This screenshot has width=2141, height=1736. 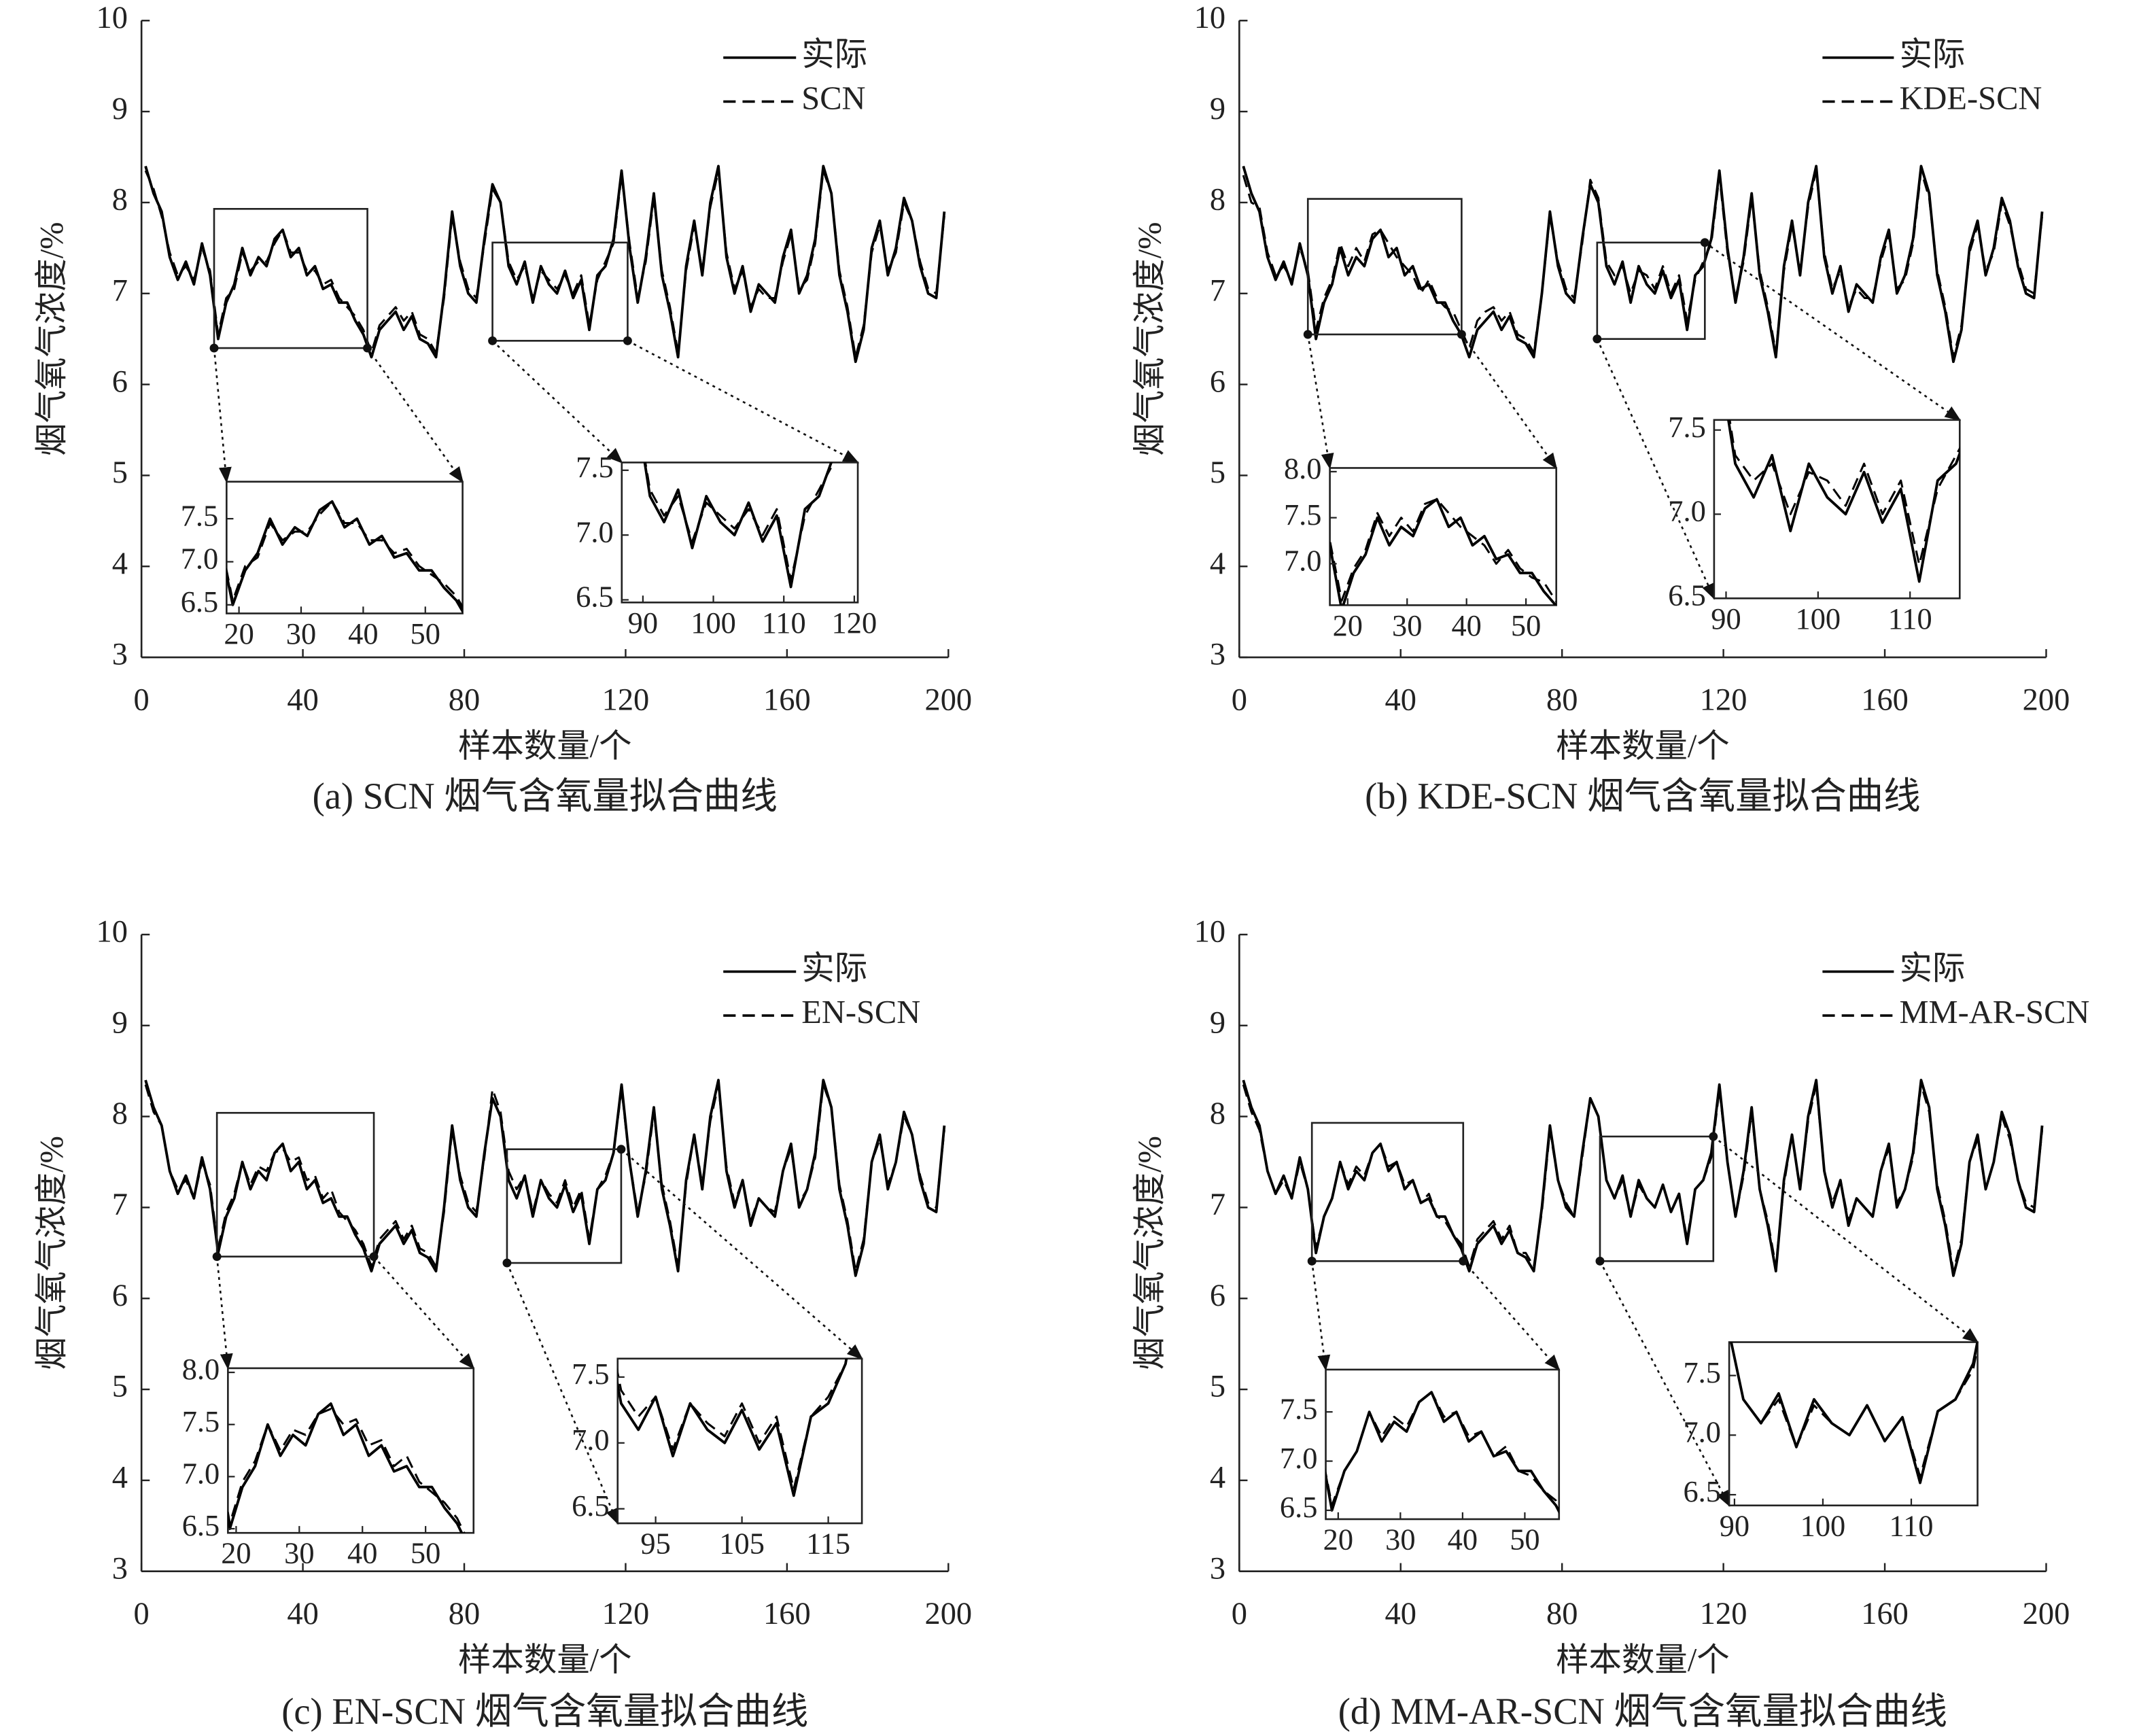 I want to click on caption: (d) MM-AR-SCN 烟气含氧量拟合曲线, so click(x=1642, y=1711).